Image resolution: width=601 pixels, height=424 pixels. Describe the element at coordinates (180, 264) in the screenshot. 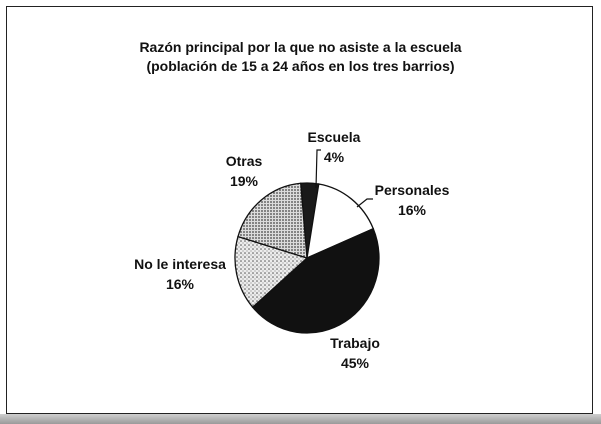

I see `label-no-le-interesa-name: No le interesa` at that location.